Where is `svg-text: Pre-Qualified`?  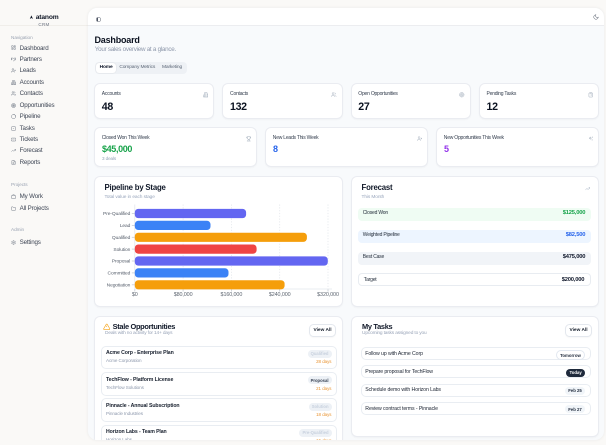 svg-text: Pre-Qualified is located at coordinates (117, 214).